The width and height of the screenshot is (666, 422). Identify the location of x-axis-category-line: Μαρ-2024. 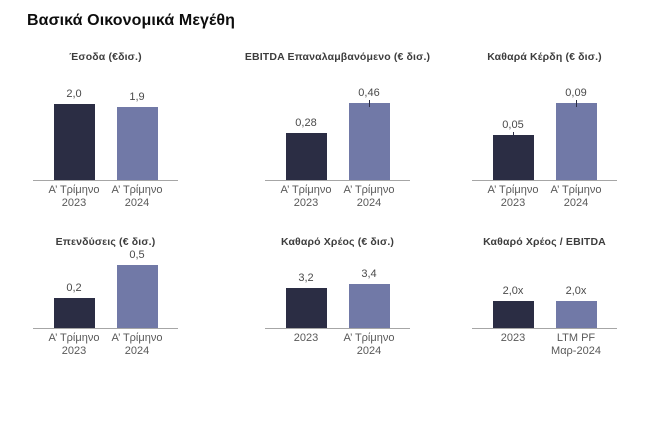
(576, 350).